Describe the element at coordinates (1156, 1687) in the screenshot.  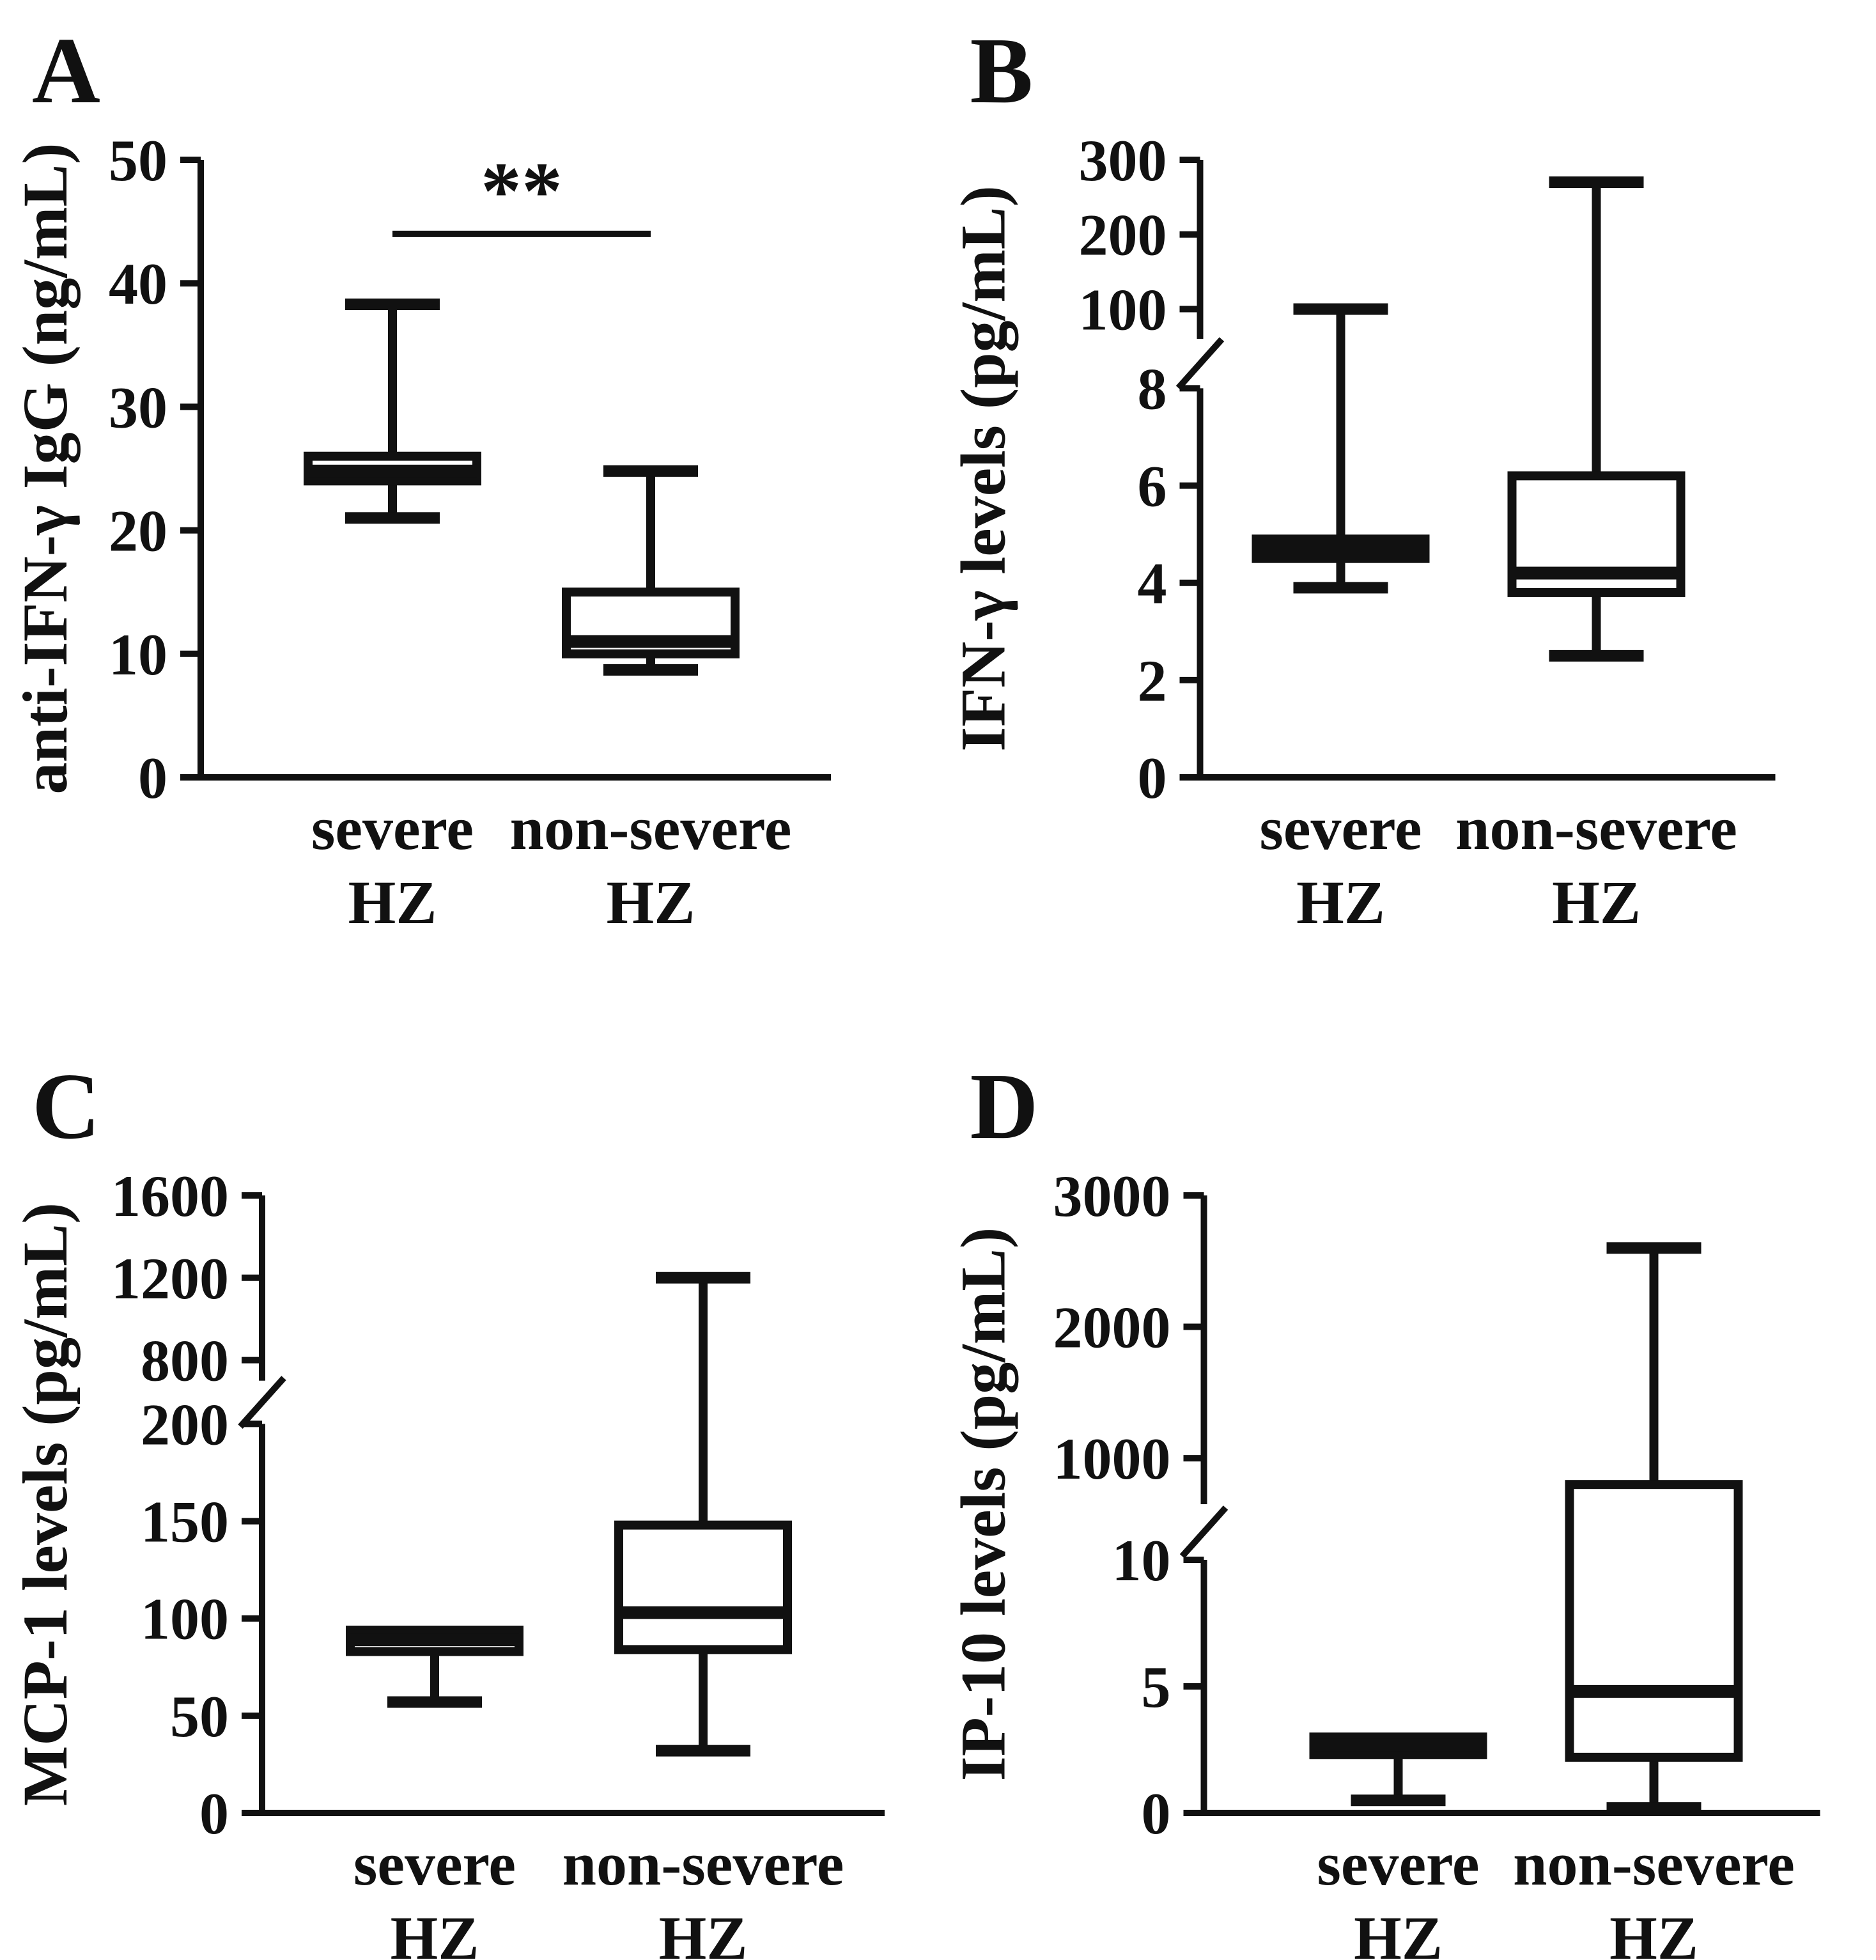
I see `y-tick-label: 5` at that location.